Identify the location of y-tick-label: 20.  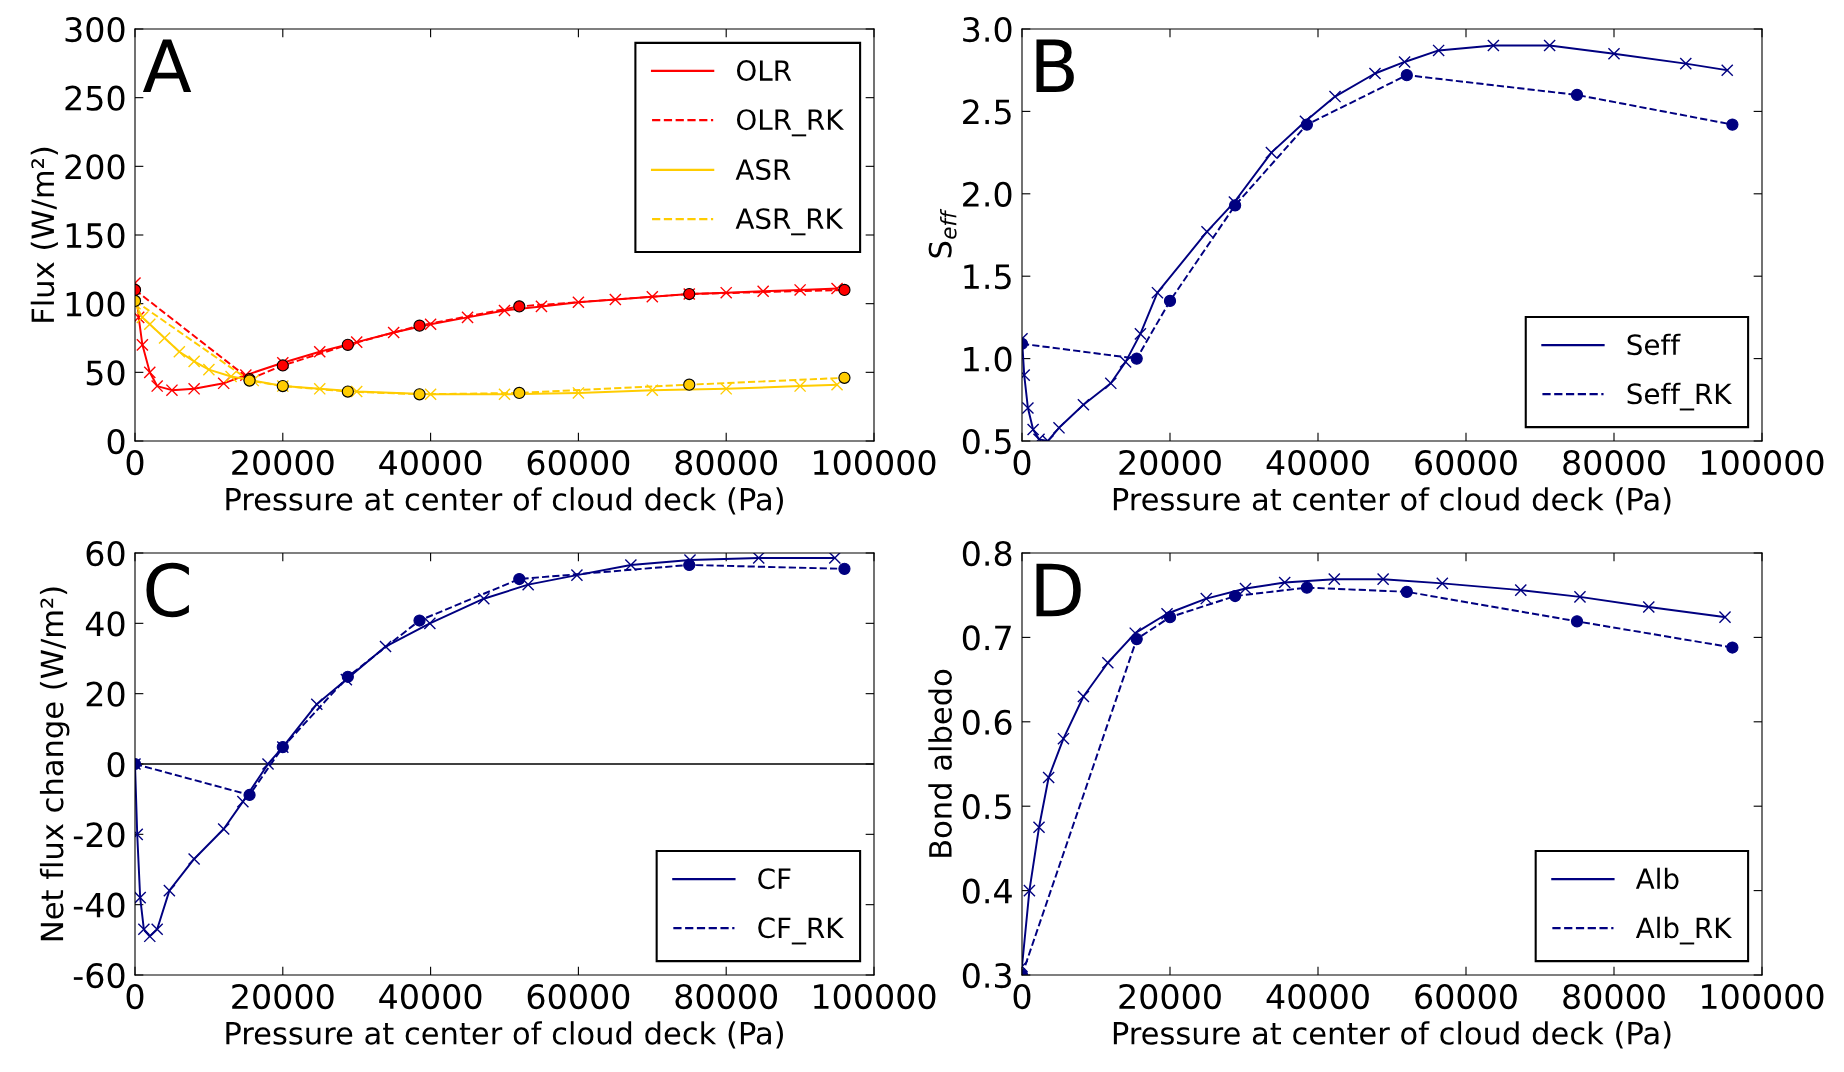
(105, 694).